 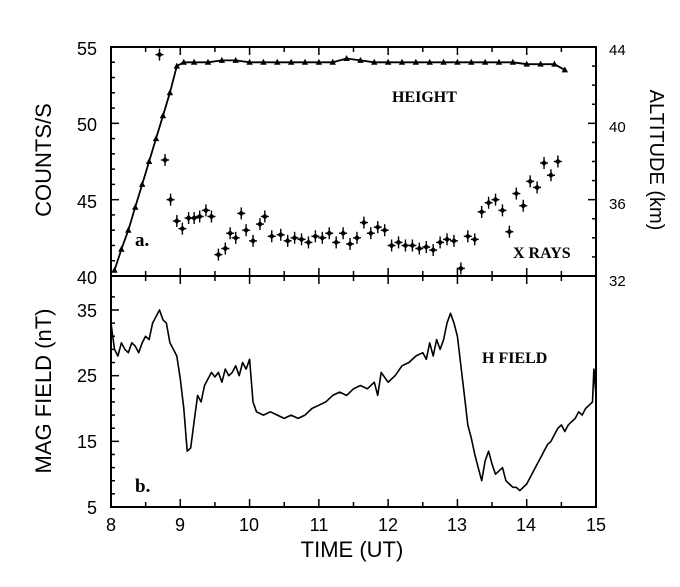 I want to click on y-tick-label-alt-36: 36, so click(x=617, y=204).